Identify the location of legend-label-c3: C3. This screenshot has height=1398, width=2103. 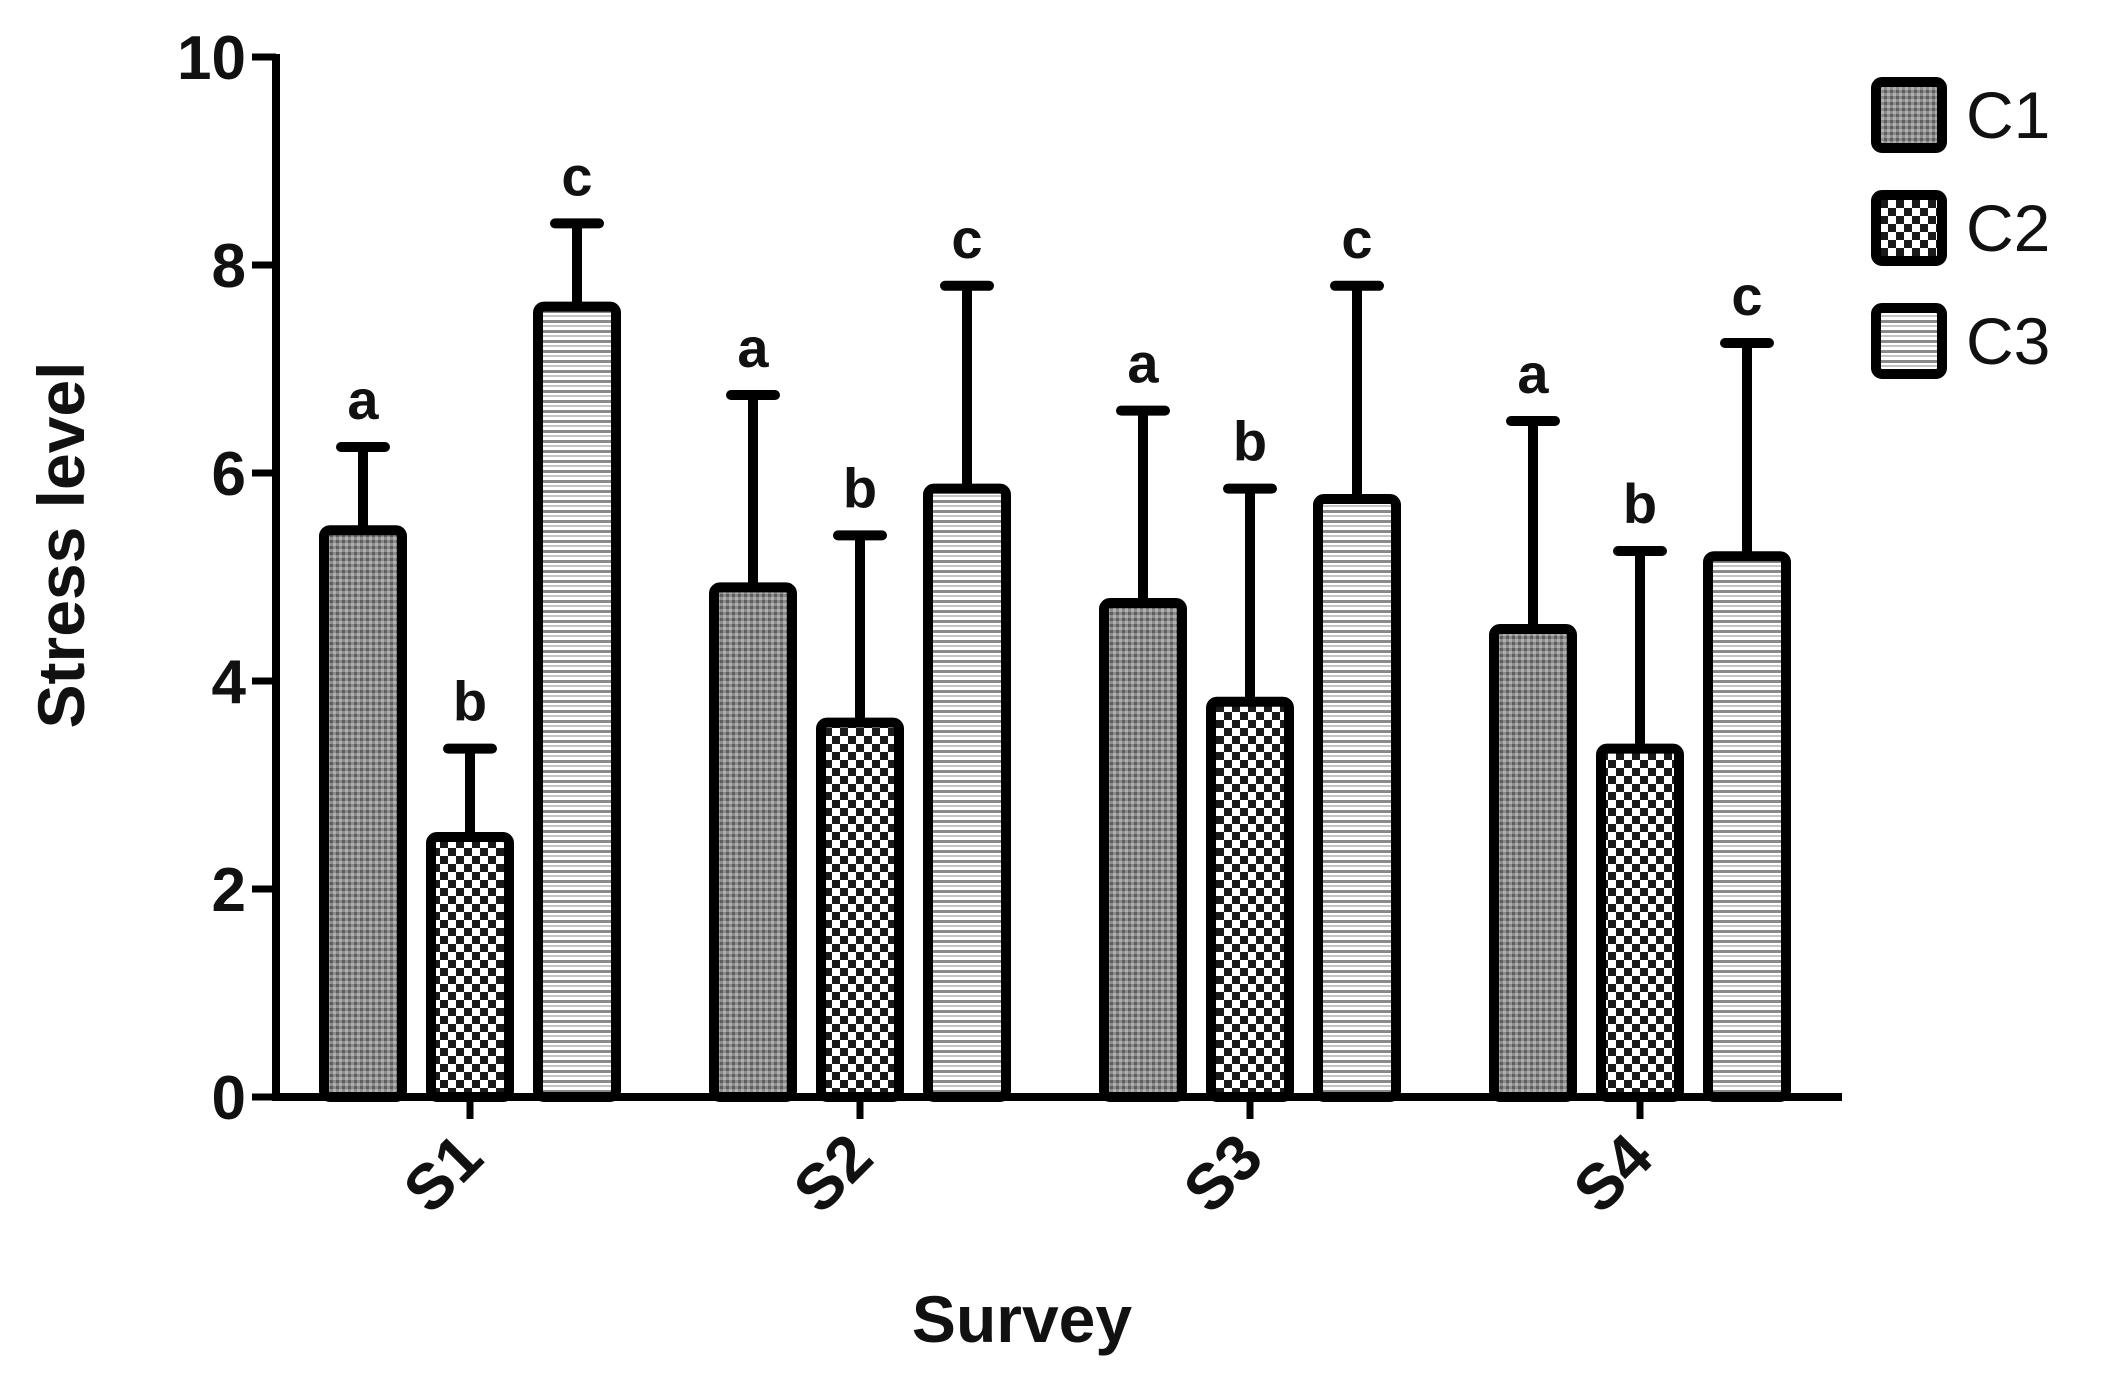
(2008, 341).